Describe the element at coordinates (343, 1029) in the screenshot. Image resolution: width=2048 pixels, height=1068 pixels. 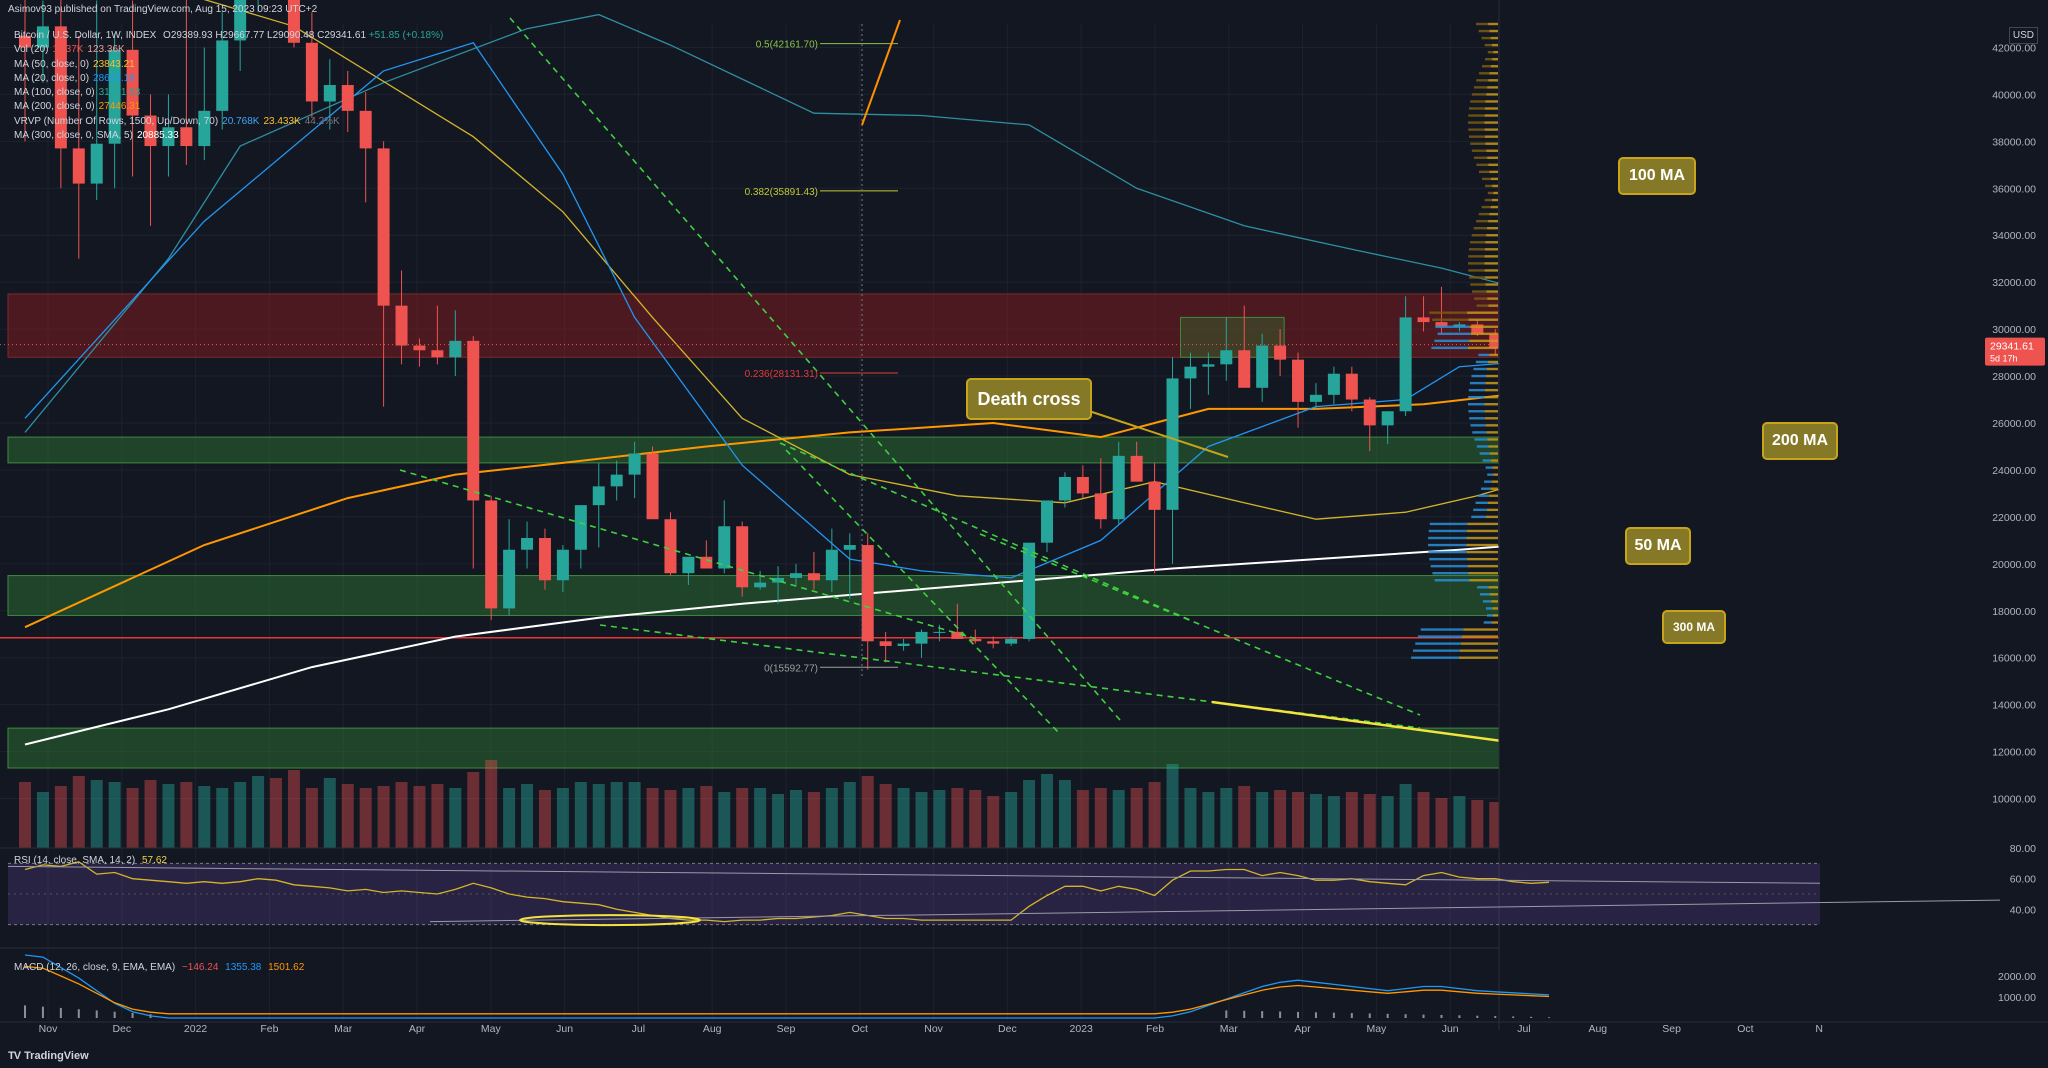
I see `time-tick: Mar` at that location.